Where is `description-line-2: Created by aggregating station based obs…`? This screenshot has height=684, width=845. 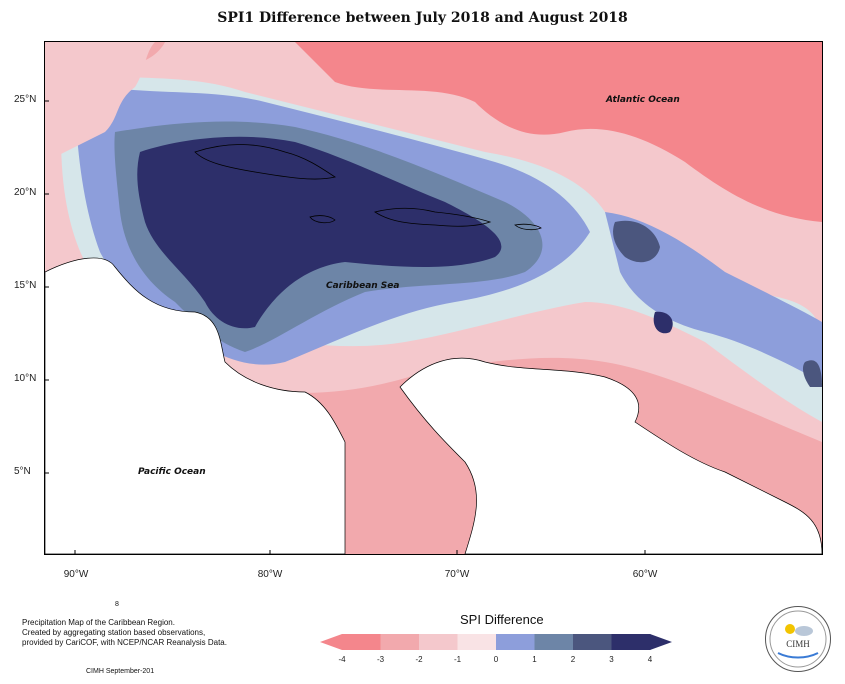
description-line-2: Created by aggregating station based obs… is located at coordinates (114, 632).